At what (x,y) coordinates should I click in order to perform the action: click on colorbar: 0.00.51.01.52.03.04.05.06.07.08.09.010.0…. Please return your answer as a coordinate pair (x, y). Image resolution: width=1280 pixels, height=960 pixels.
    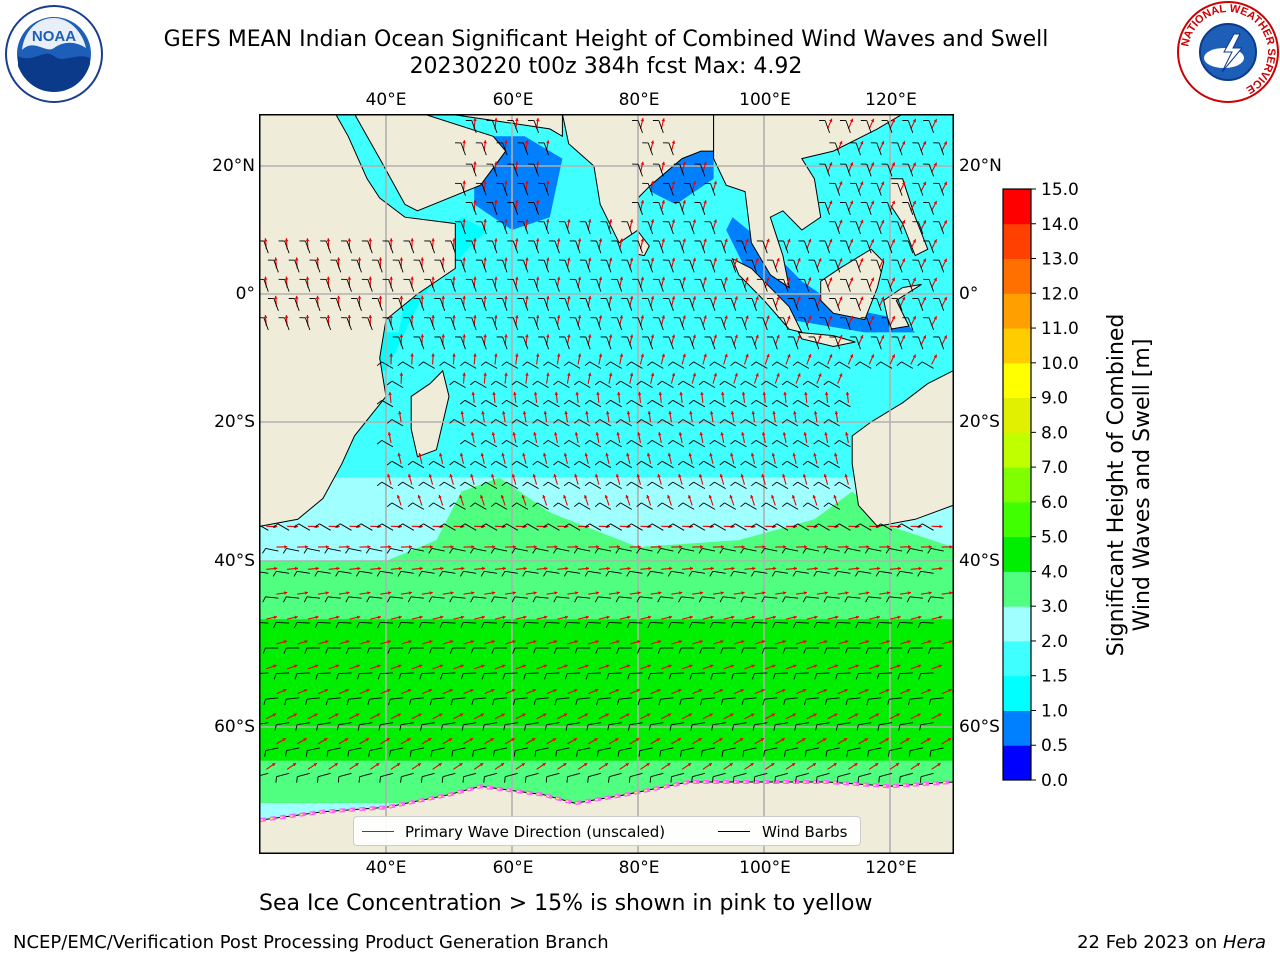
    Looking at the image, I should click on (1040, 485).